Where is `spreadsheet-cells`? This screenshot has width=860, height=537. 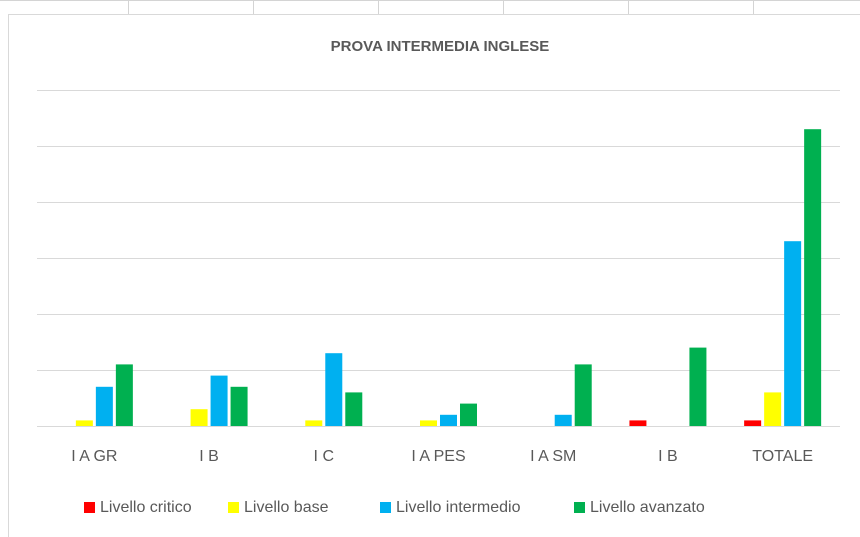 spreadsheet-cells is located at coordinates (430, 7).